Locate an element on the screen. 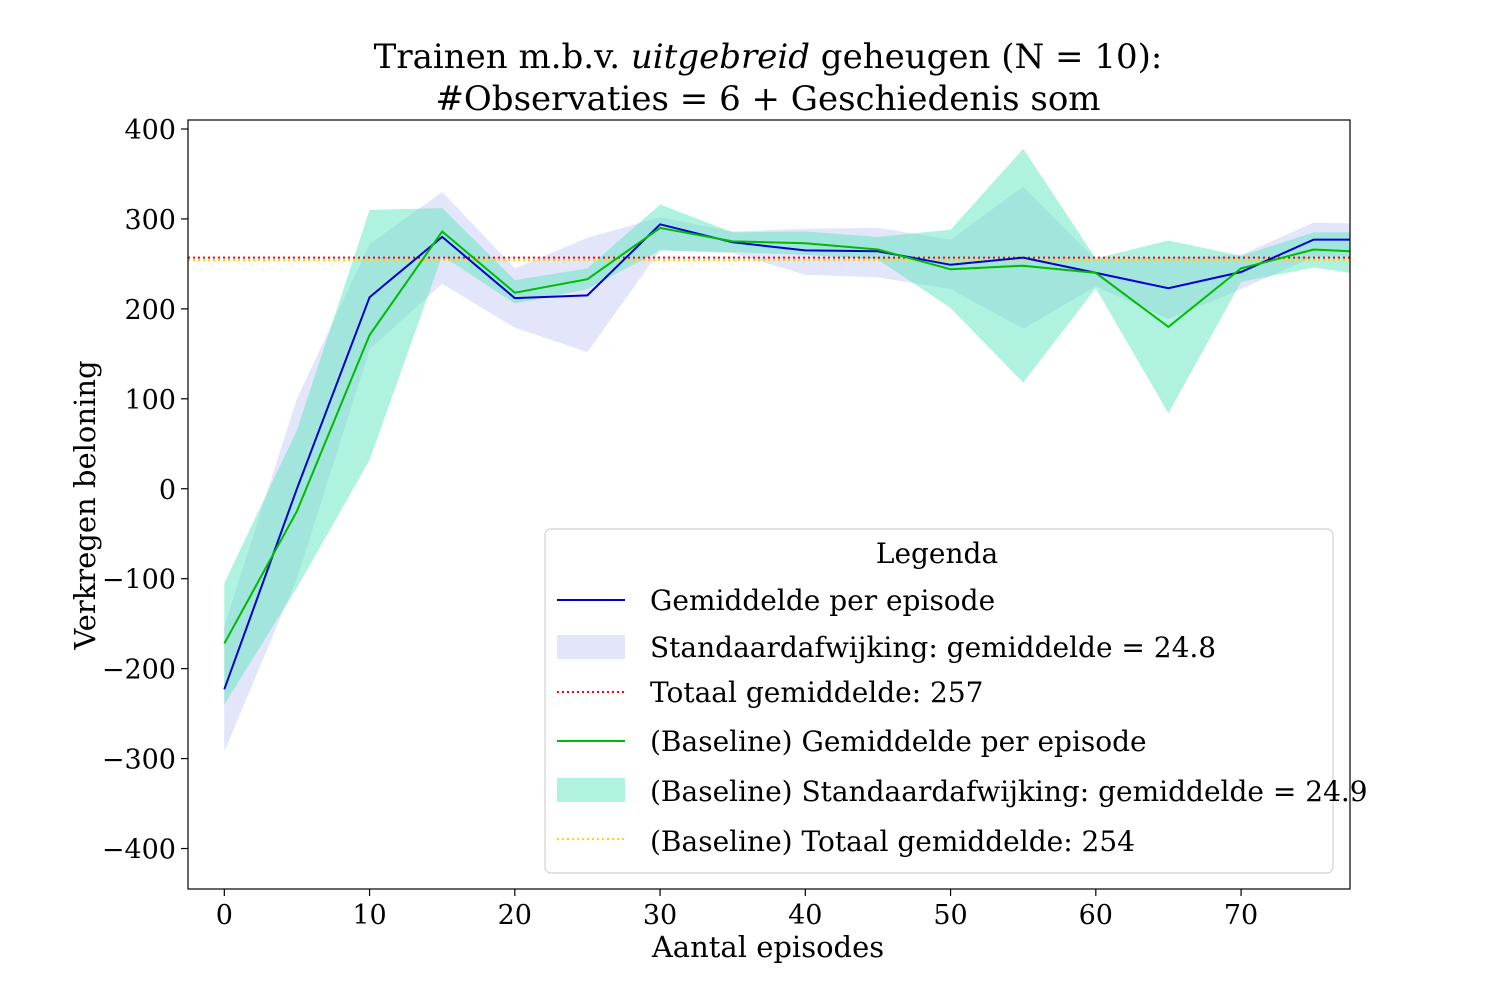 Image resolution: width=1500 pixels, height=1000 pixels. y-tick-label: 300 is located at coordinates (150, 220).